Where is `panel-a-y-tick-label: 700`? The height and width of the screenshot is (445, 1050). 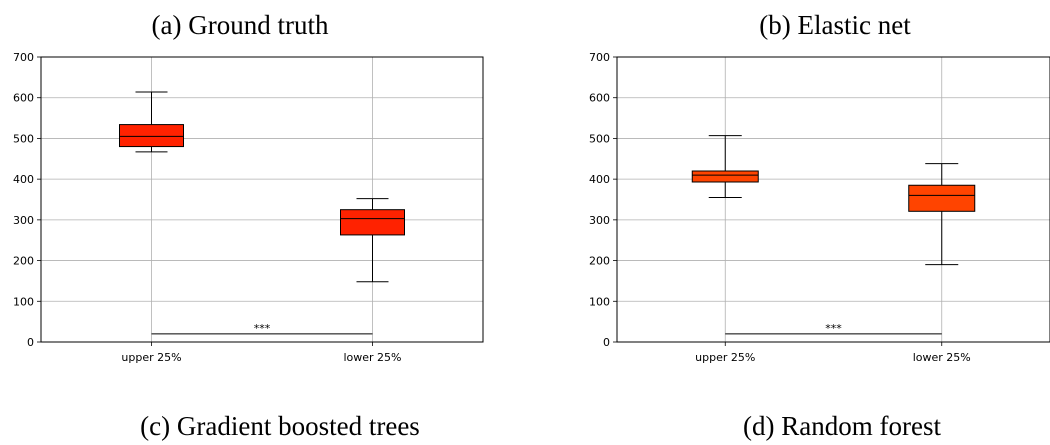 panel-a-y-tick-label: 700 is located at coordinates (23, 57).